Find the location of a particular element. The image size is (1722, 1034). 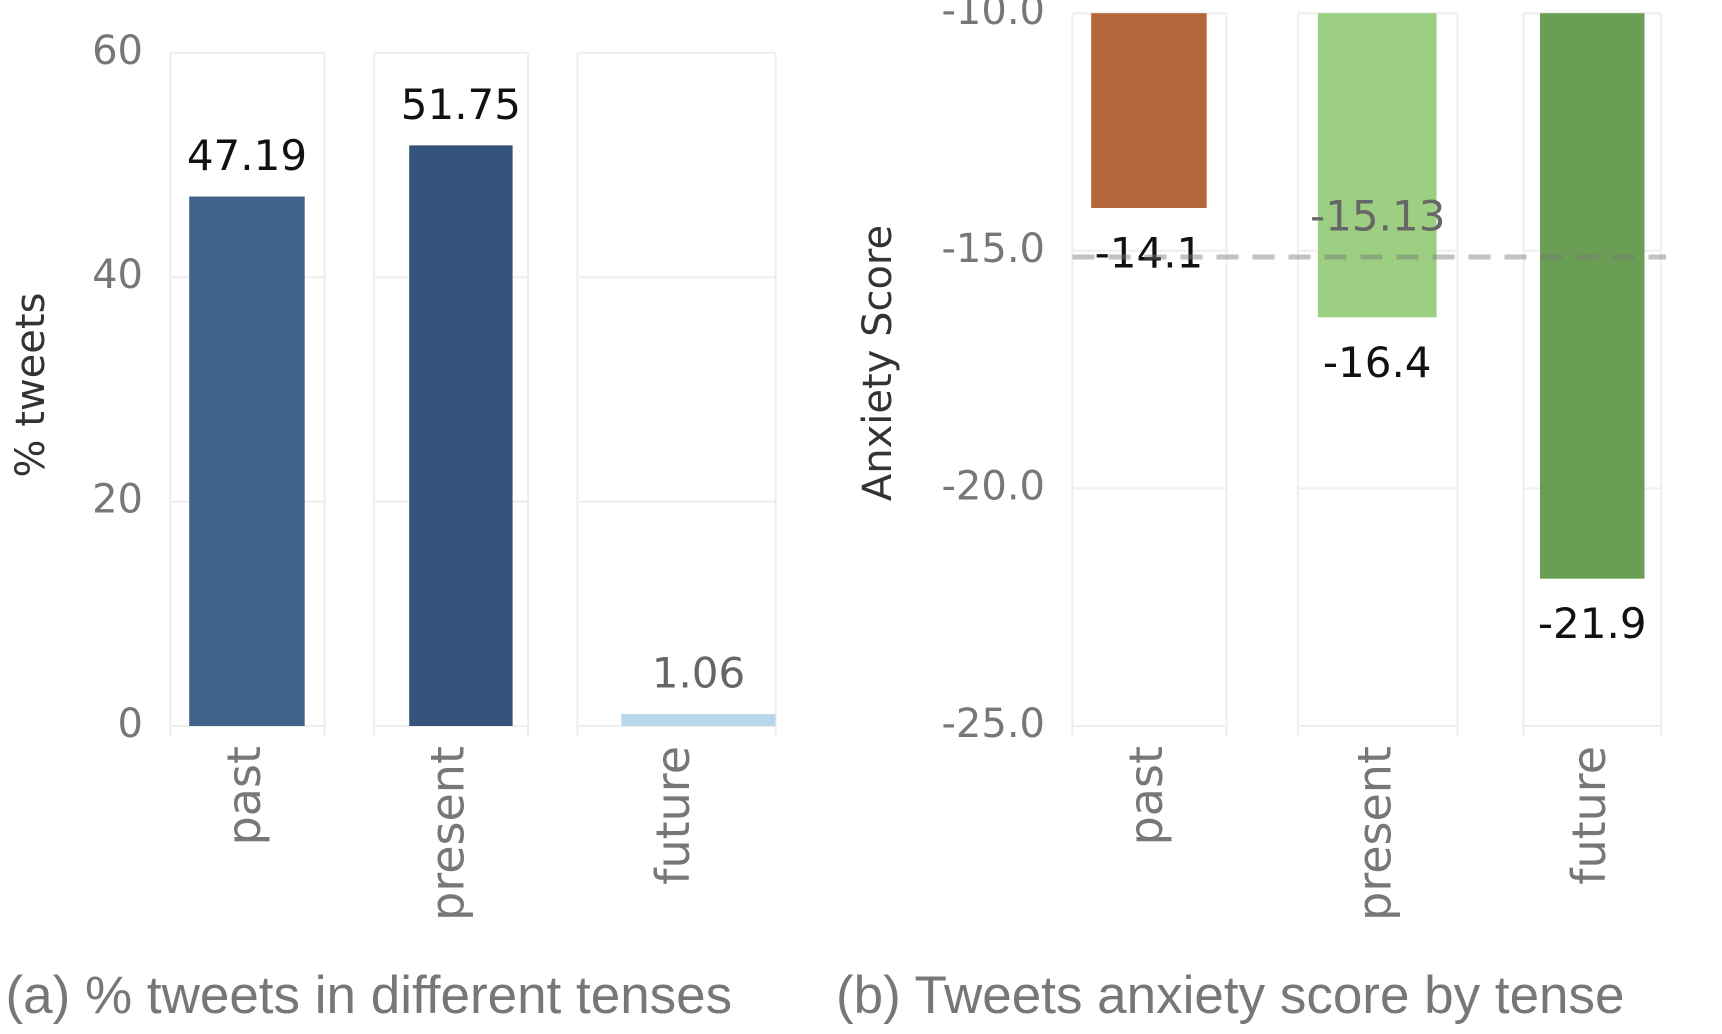

y-tick-label: 0 is located at coordinates (130, 724).